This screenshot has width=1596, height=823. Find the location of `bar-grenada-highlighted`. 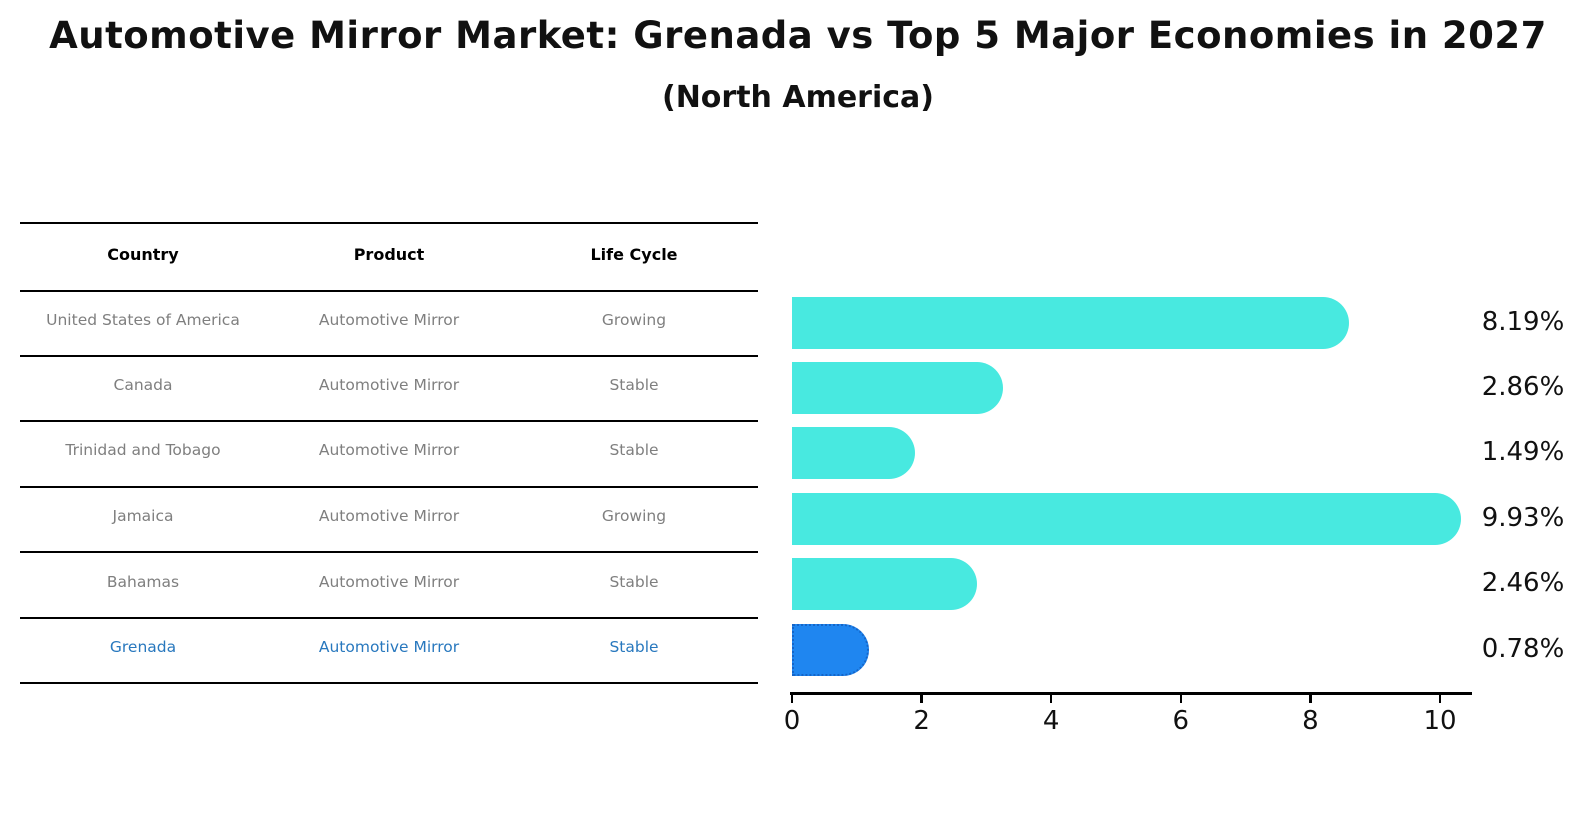

bar-grenada-highlighted is located at coordinates (830, 649).